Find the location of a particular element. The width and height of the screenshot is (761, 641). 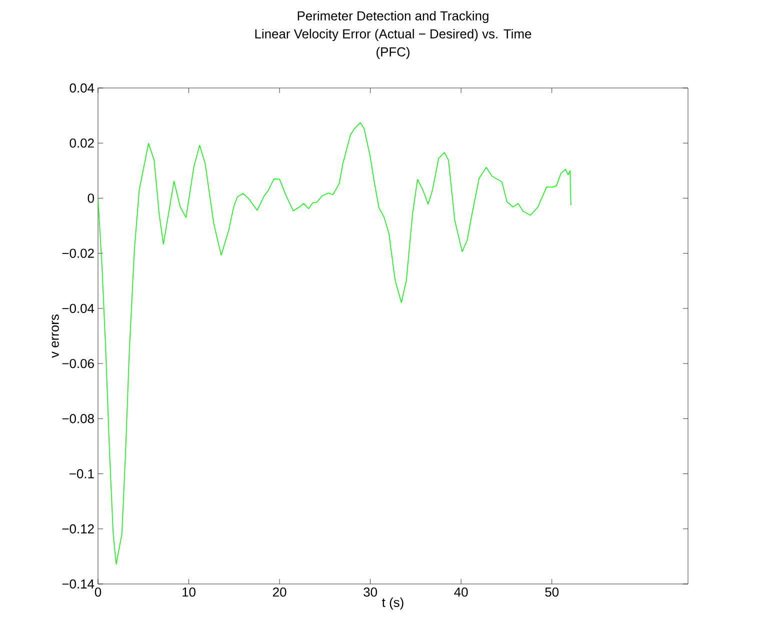

x-tick-label: 30 is located at coordinates (371, 592).